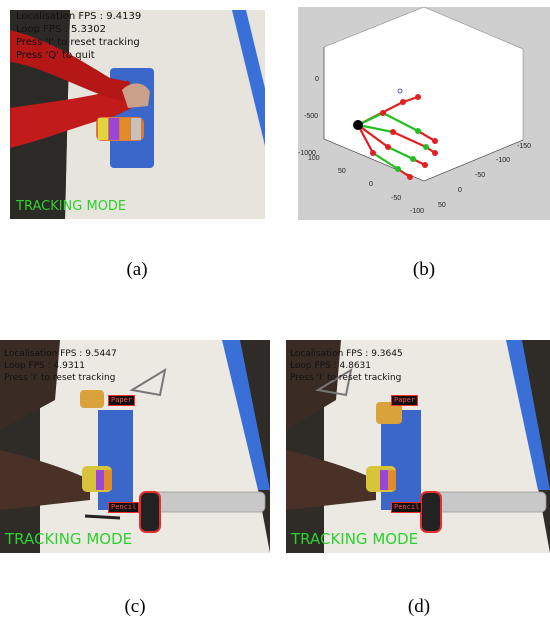  What do you see at coordinates (396, 198) in the screenshot?
I see `panel-b-tick-l3: -50` at bounding box center [396, 198].